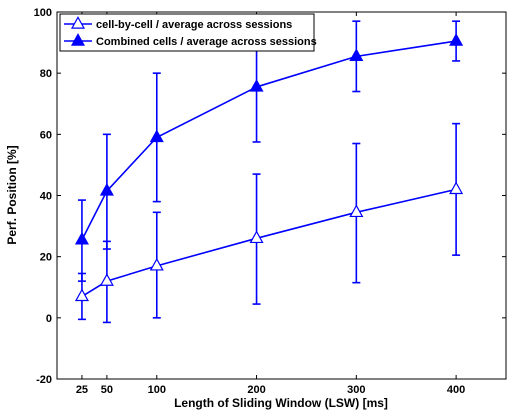 The width and height of the screenshot is (512, 417). Describe the element at coordinates (82, 390) in the screenshot. I see `x-tick-label: 25` at that location.